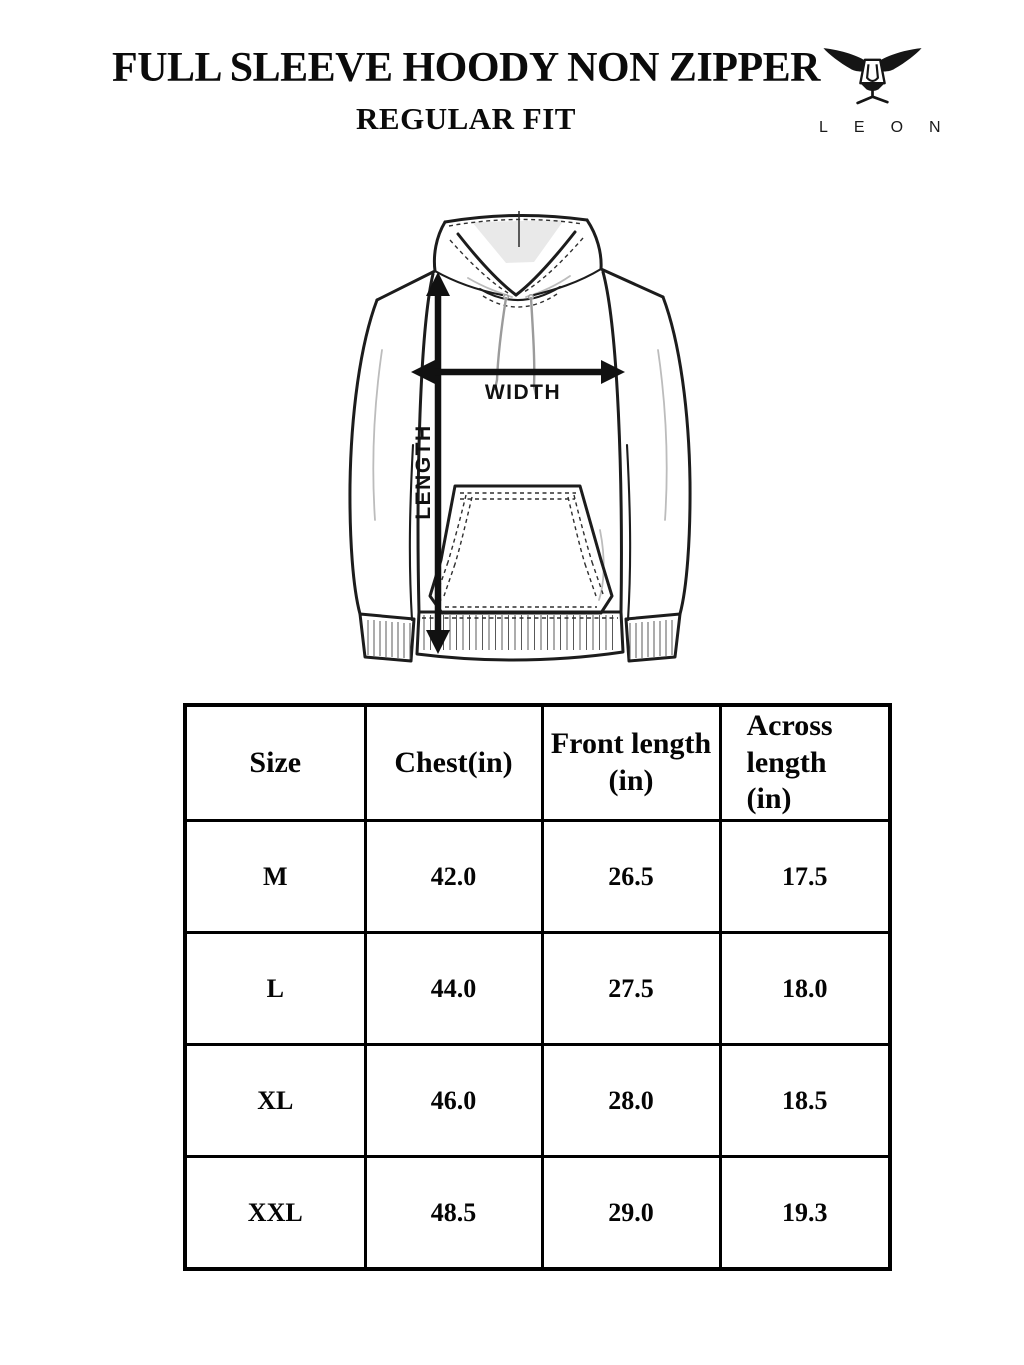 The width and height of the screenshot is (1024, 1365). What do you see at coordinates (805, 988) in the screenshot?
I see `across-length-cell: 18.0` at bounding box center [805, 988].